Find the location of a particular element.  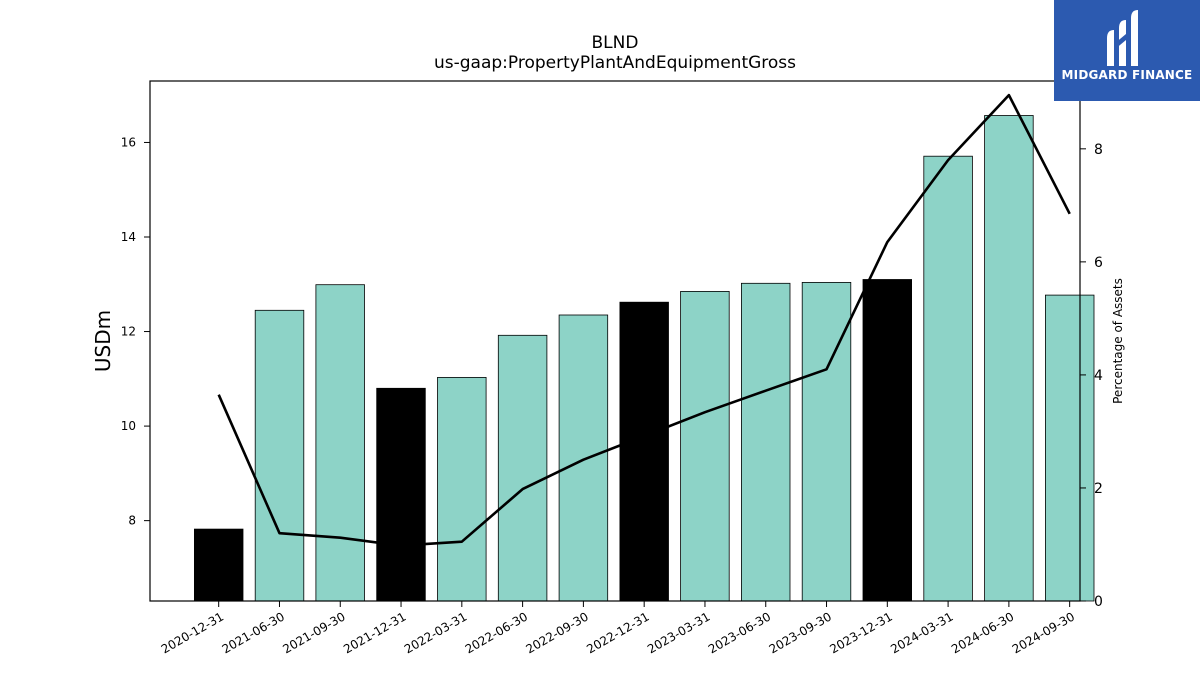

x-tick-label-2022-03-31: 2022-03-31 is located at coordinates (435, 632).